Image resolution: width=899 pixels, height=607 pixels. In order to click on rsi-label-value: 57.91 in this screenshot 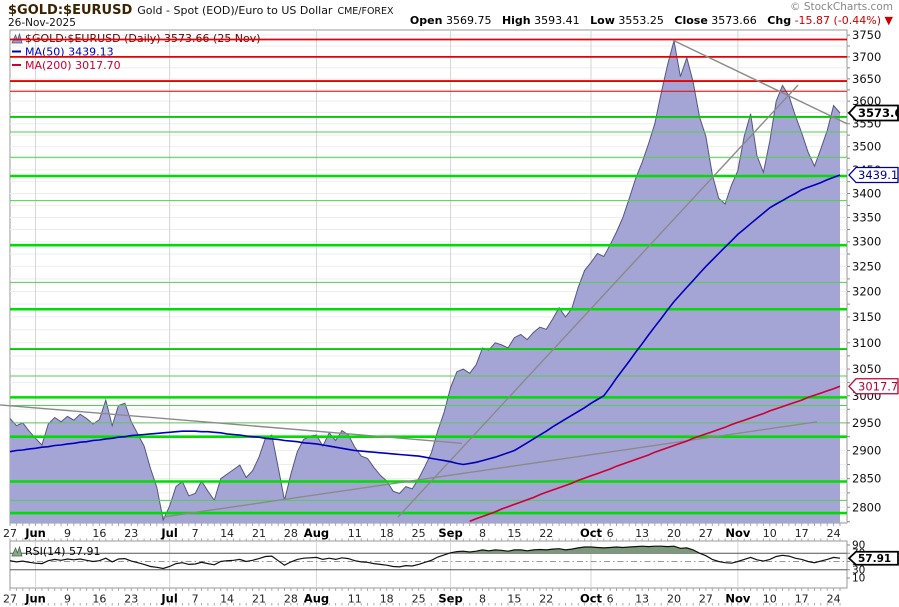, I will do `click(874, 559)`.